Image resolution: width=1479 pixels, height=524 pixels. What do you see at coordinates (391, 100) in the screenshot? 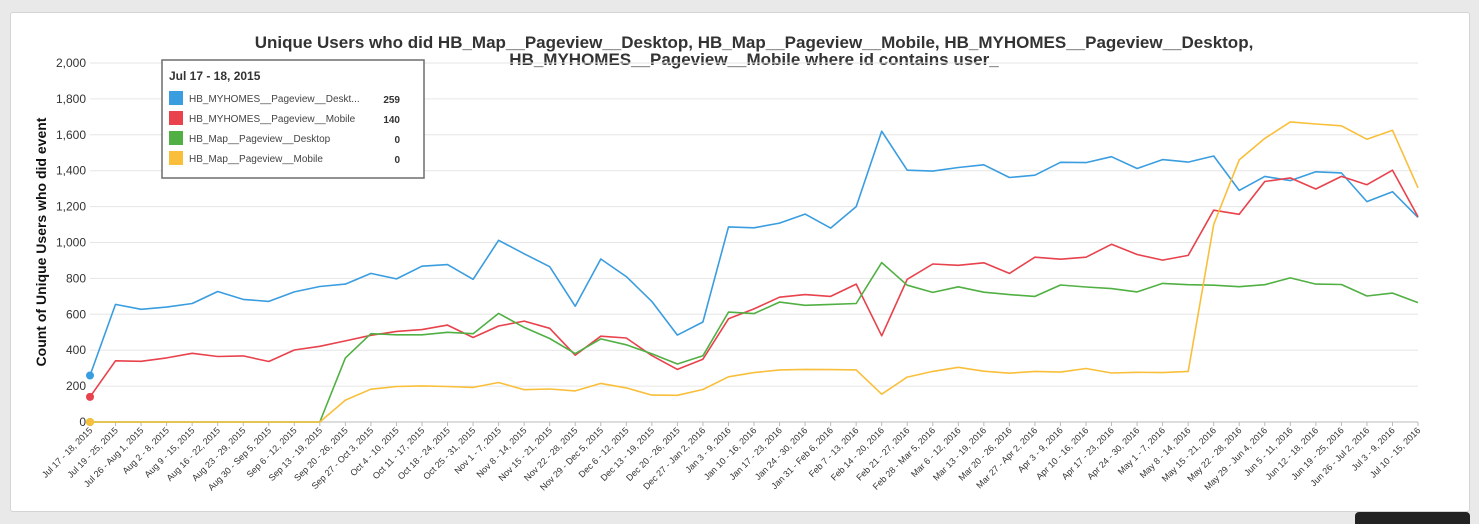
I see `tooltip-series-value: 259` at bounding box center [391, 100].